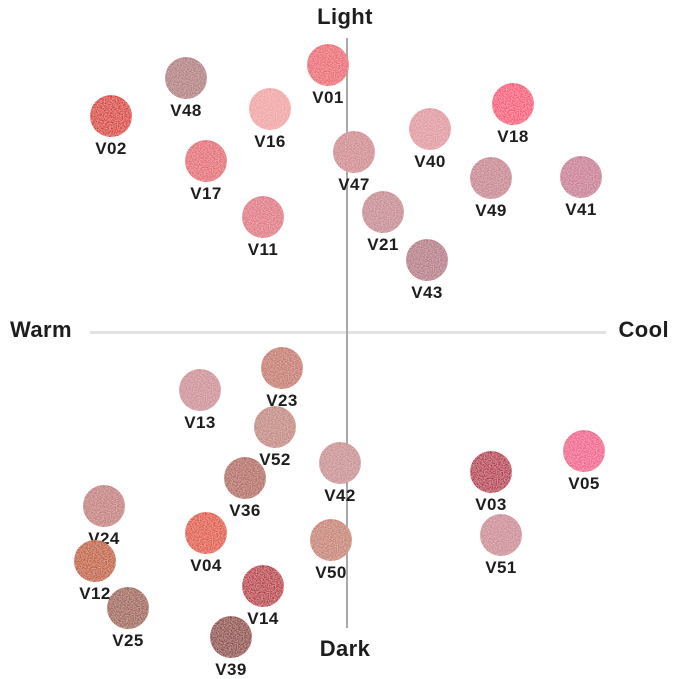 The width and height of the screenshot is (679, 679). I want to click on swatch-v51: V51, so click(501, 544).